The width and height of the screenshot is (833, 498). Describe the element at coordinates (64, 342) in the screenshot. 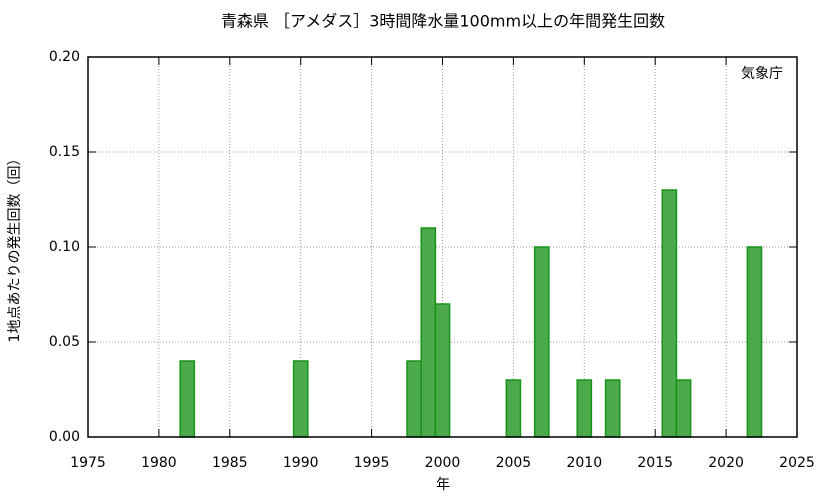

I see `y-tick-label: 0.05` at that location.